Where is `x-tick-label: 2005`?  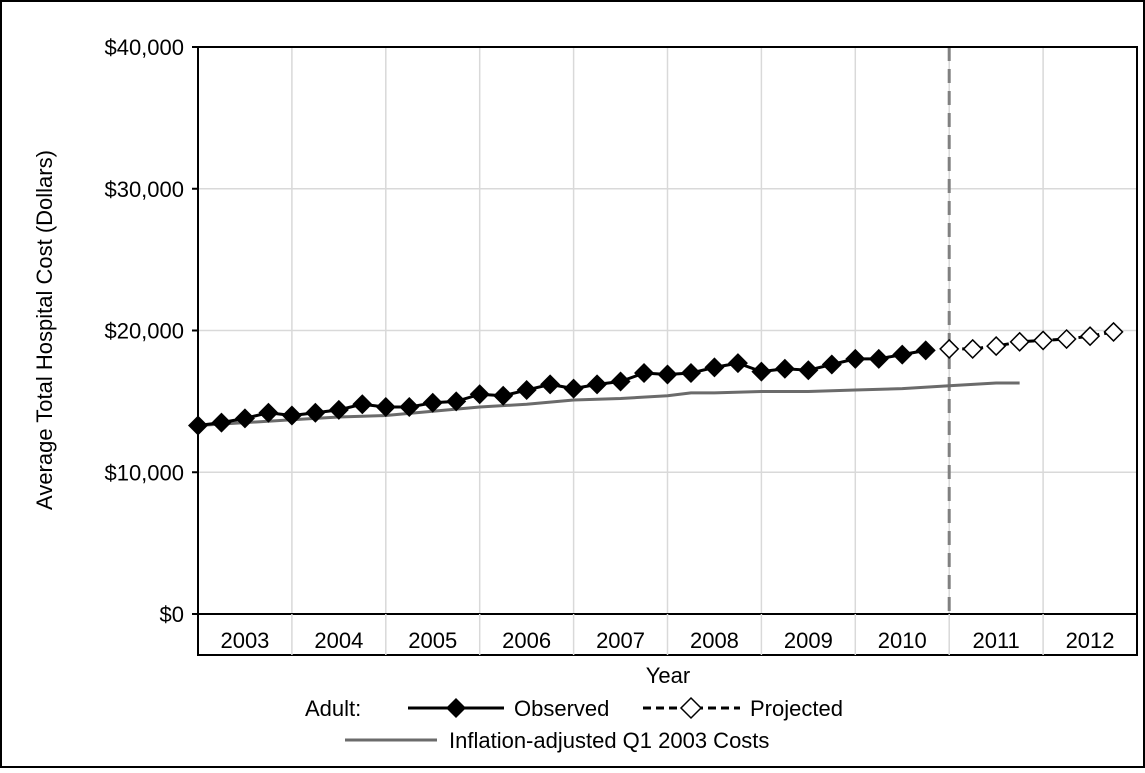
x-tick-label: 2005 is located at coordinates (432, 640).